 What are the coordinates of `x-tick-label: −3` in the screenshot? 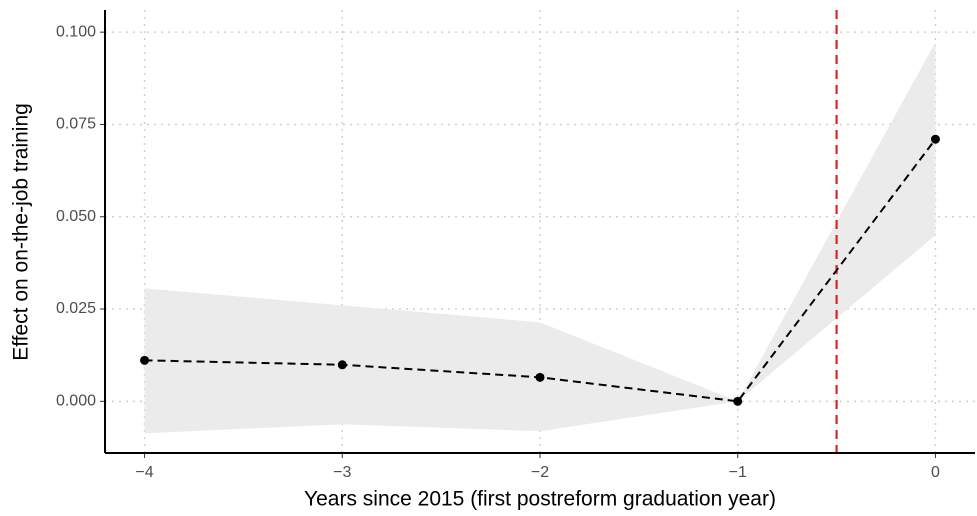 It's located at (342, 472).